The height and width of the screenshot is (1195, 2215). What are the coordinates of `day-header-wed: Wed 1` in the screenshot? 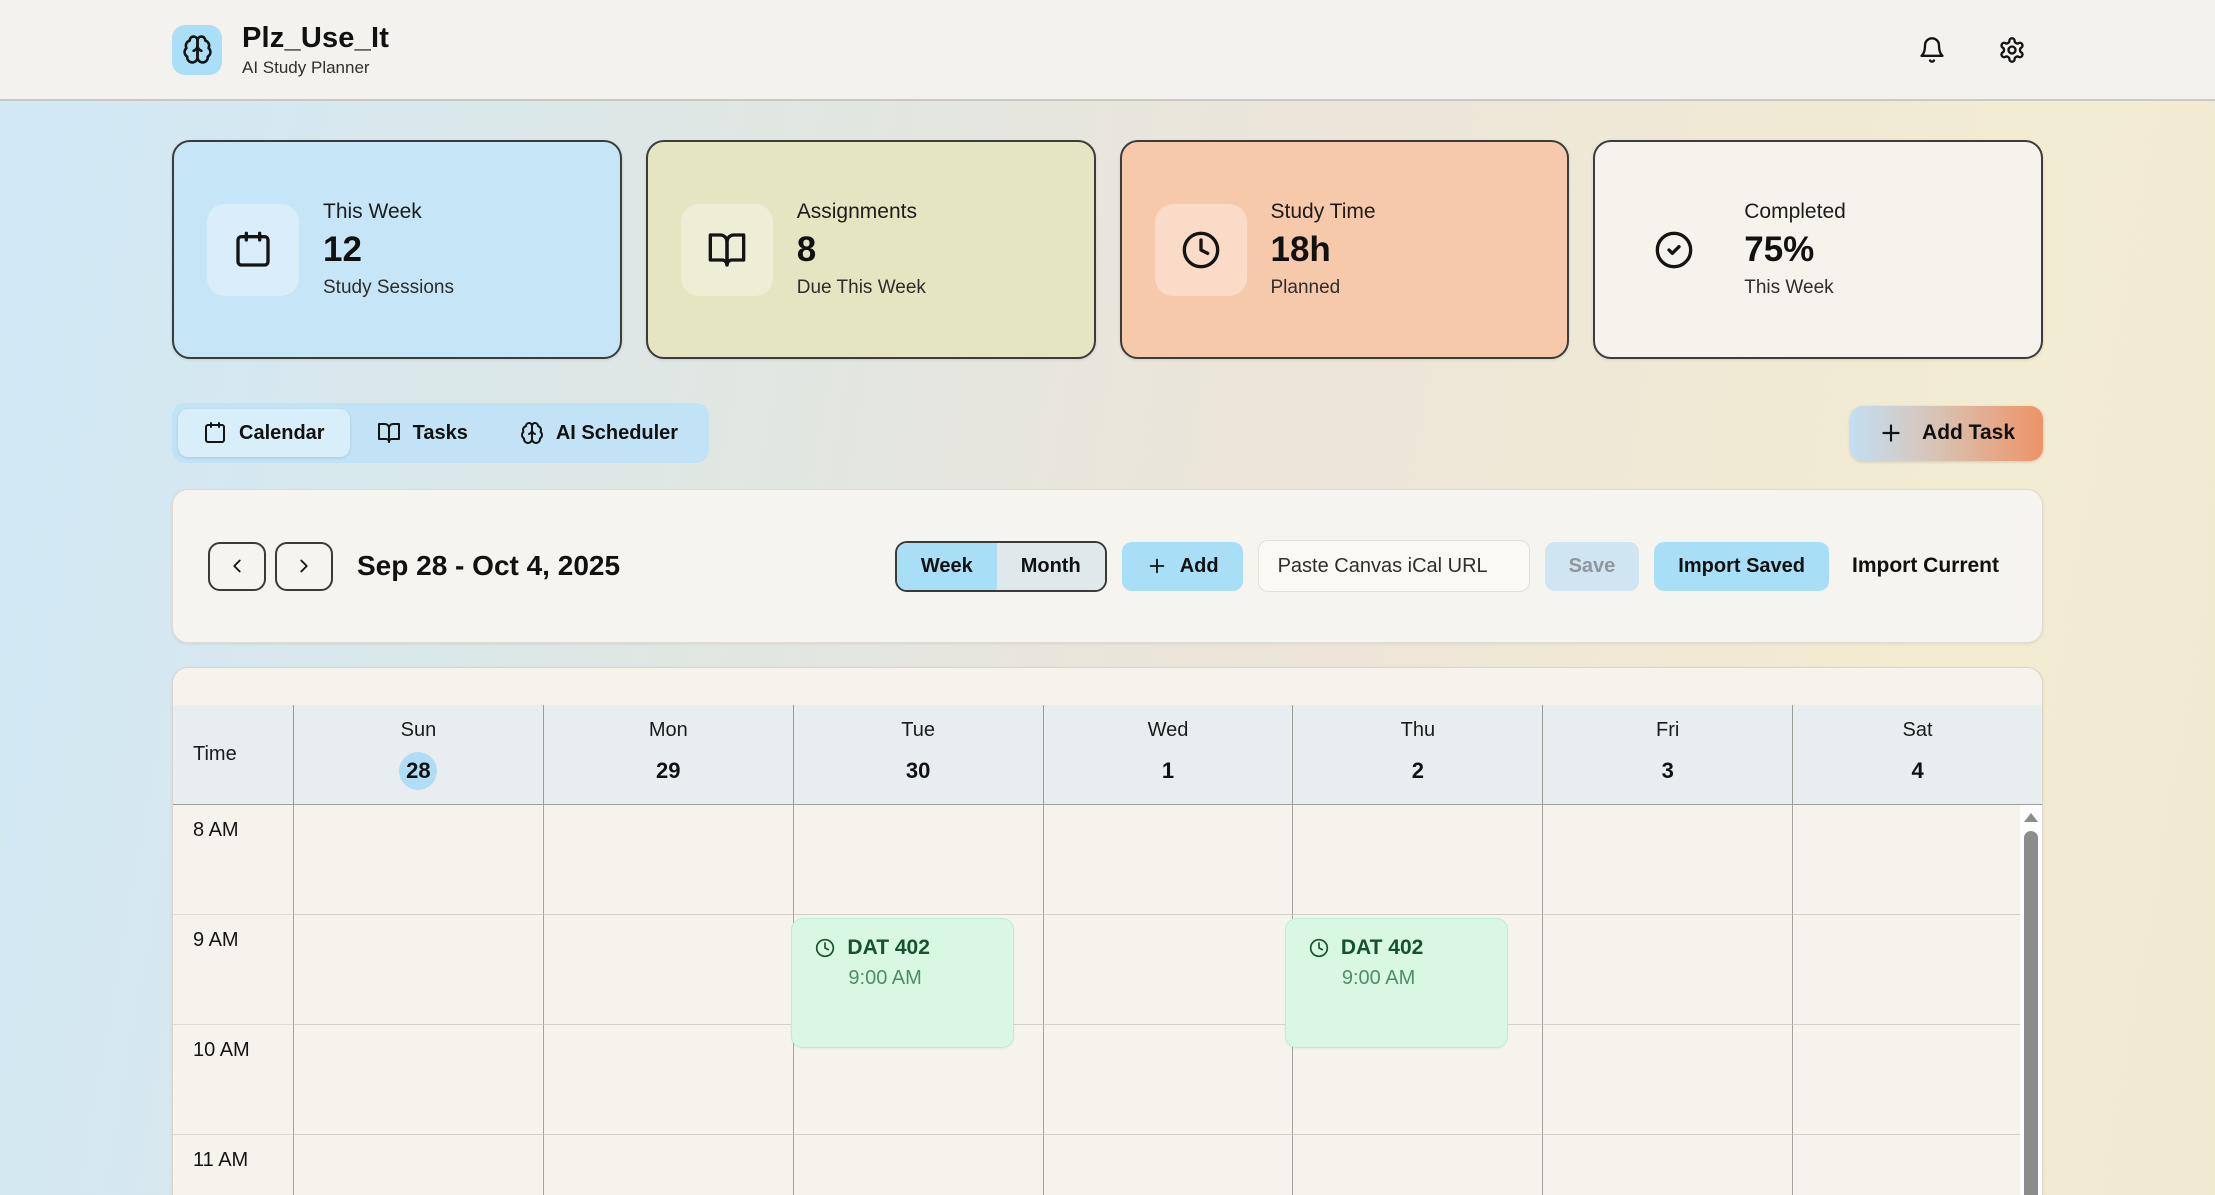 It's located at (1167, 754).